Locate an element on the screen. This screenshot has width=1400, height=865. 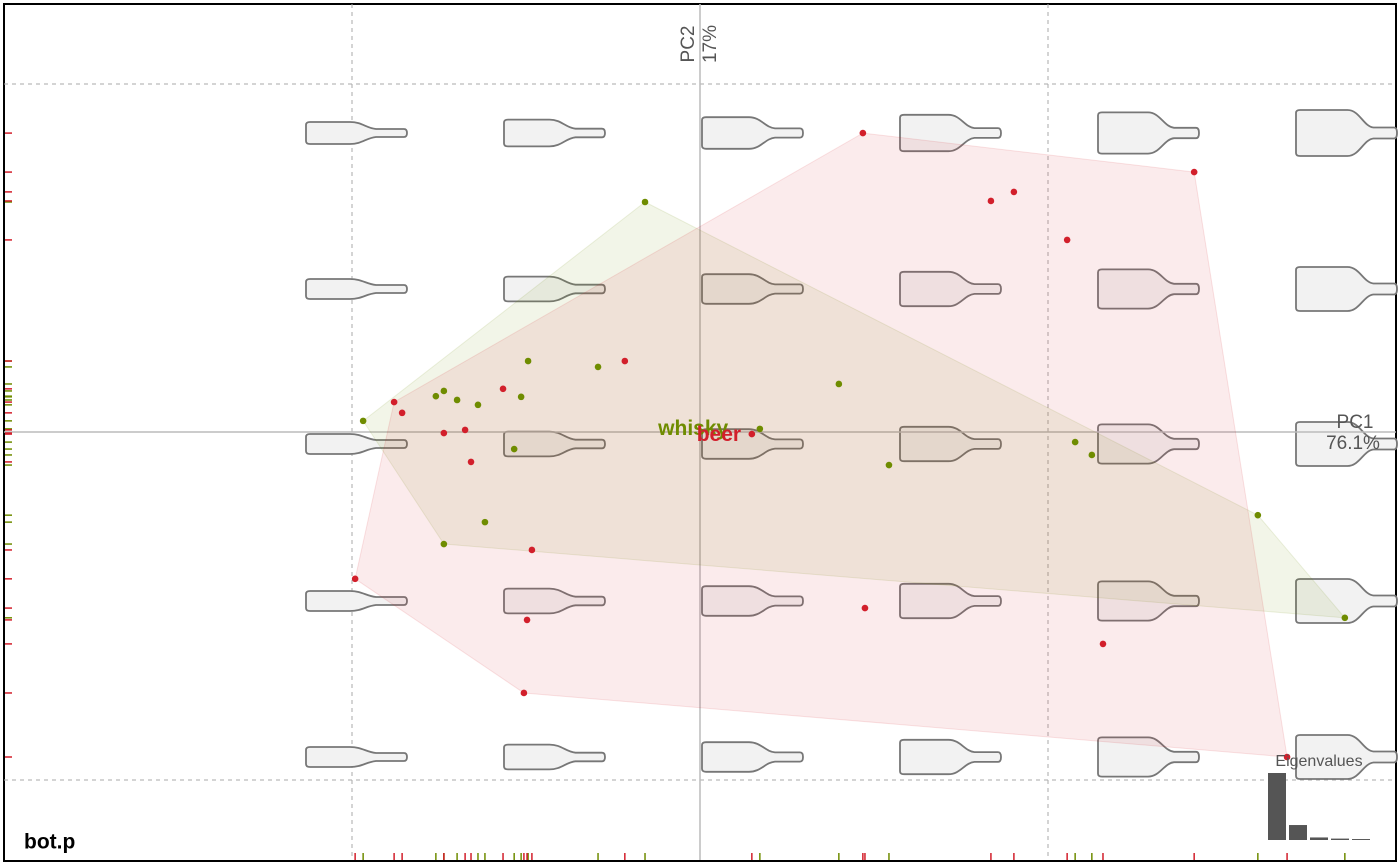
y-variance: 17% is located at coordinates (710, 44).